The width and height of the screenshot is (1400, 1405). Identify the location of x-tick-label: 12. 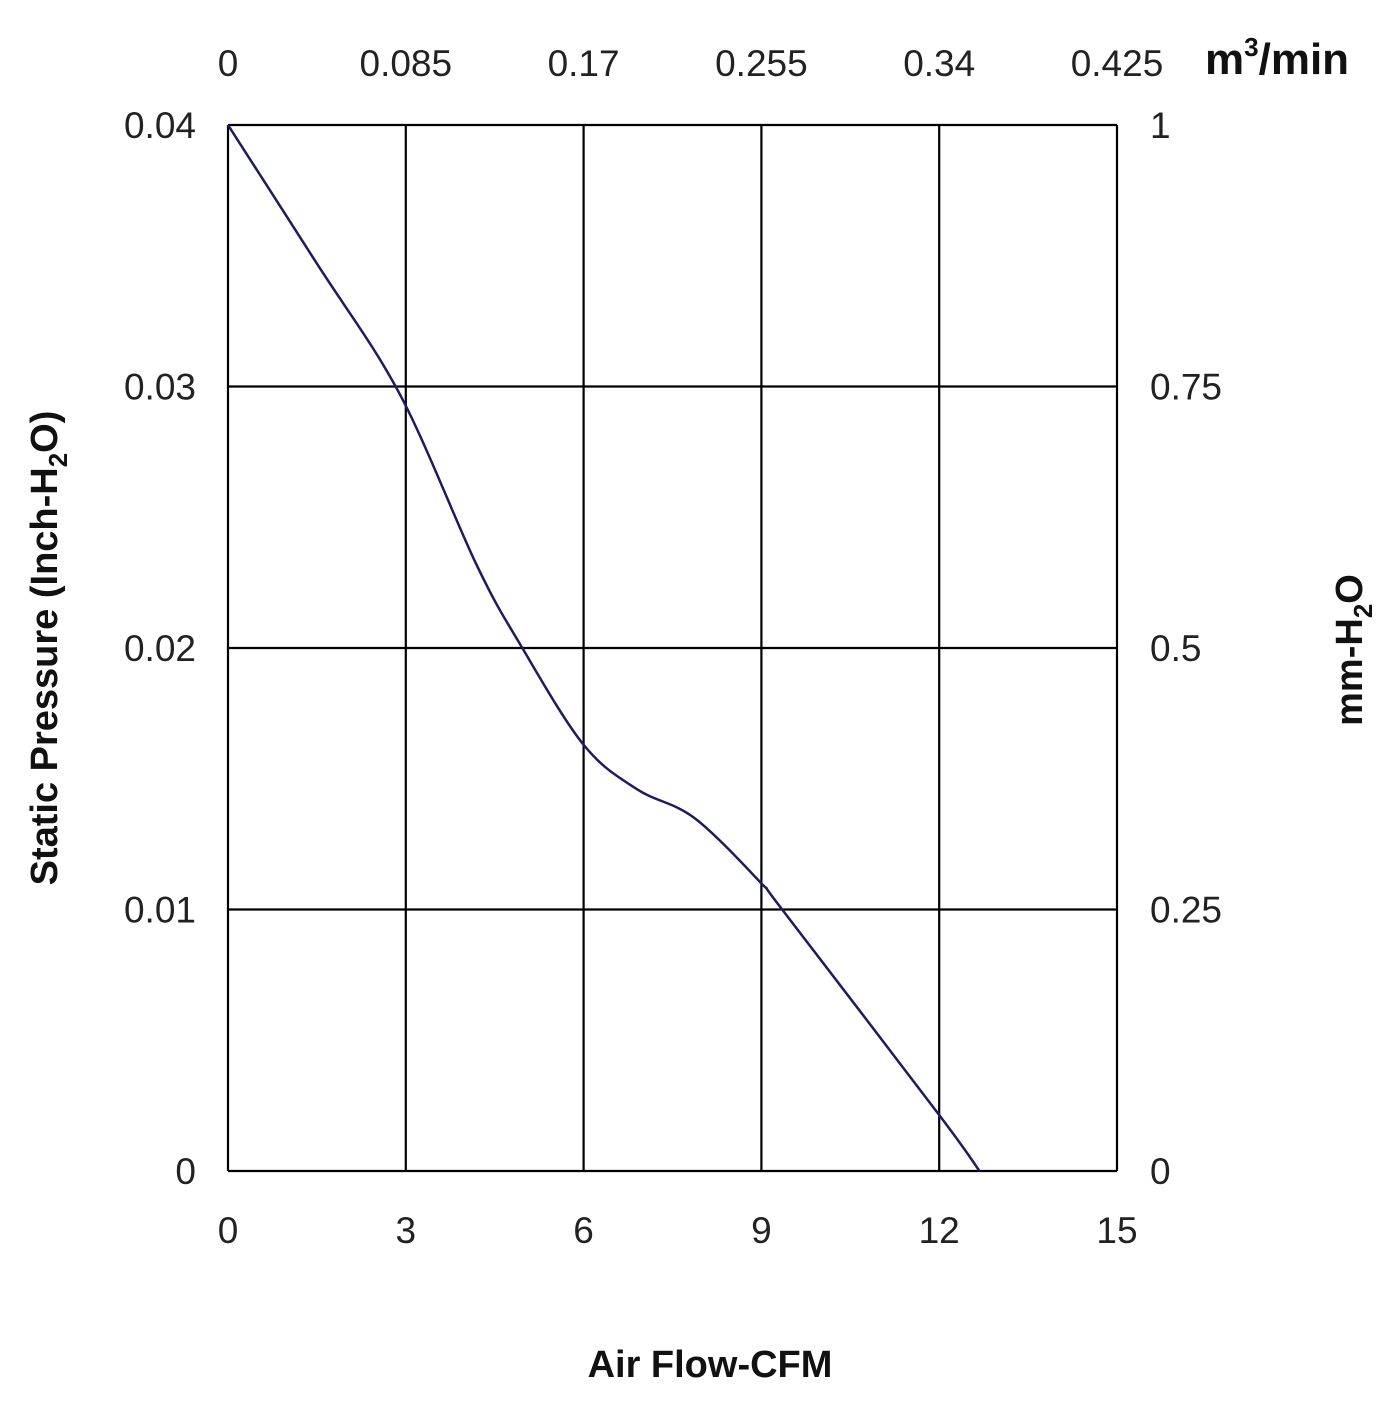
(939, 1230).